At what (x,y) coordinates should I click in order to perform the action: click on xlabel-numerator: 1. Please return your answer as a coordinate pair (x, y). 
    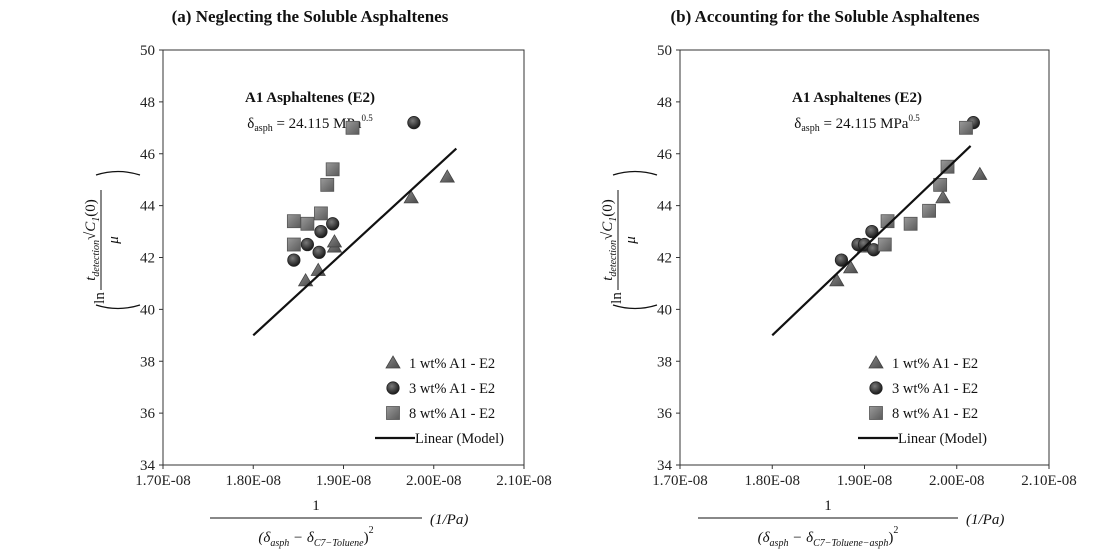
    Looking at the image, I should click on (828, 506).